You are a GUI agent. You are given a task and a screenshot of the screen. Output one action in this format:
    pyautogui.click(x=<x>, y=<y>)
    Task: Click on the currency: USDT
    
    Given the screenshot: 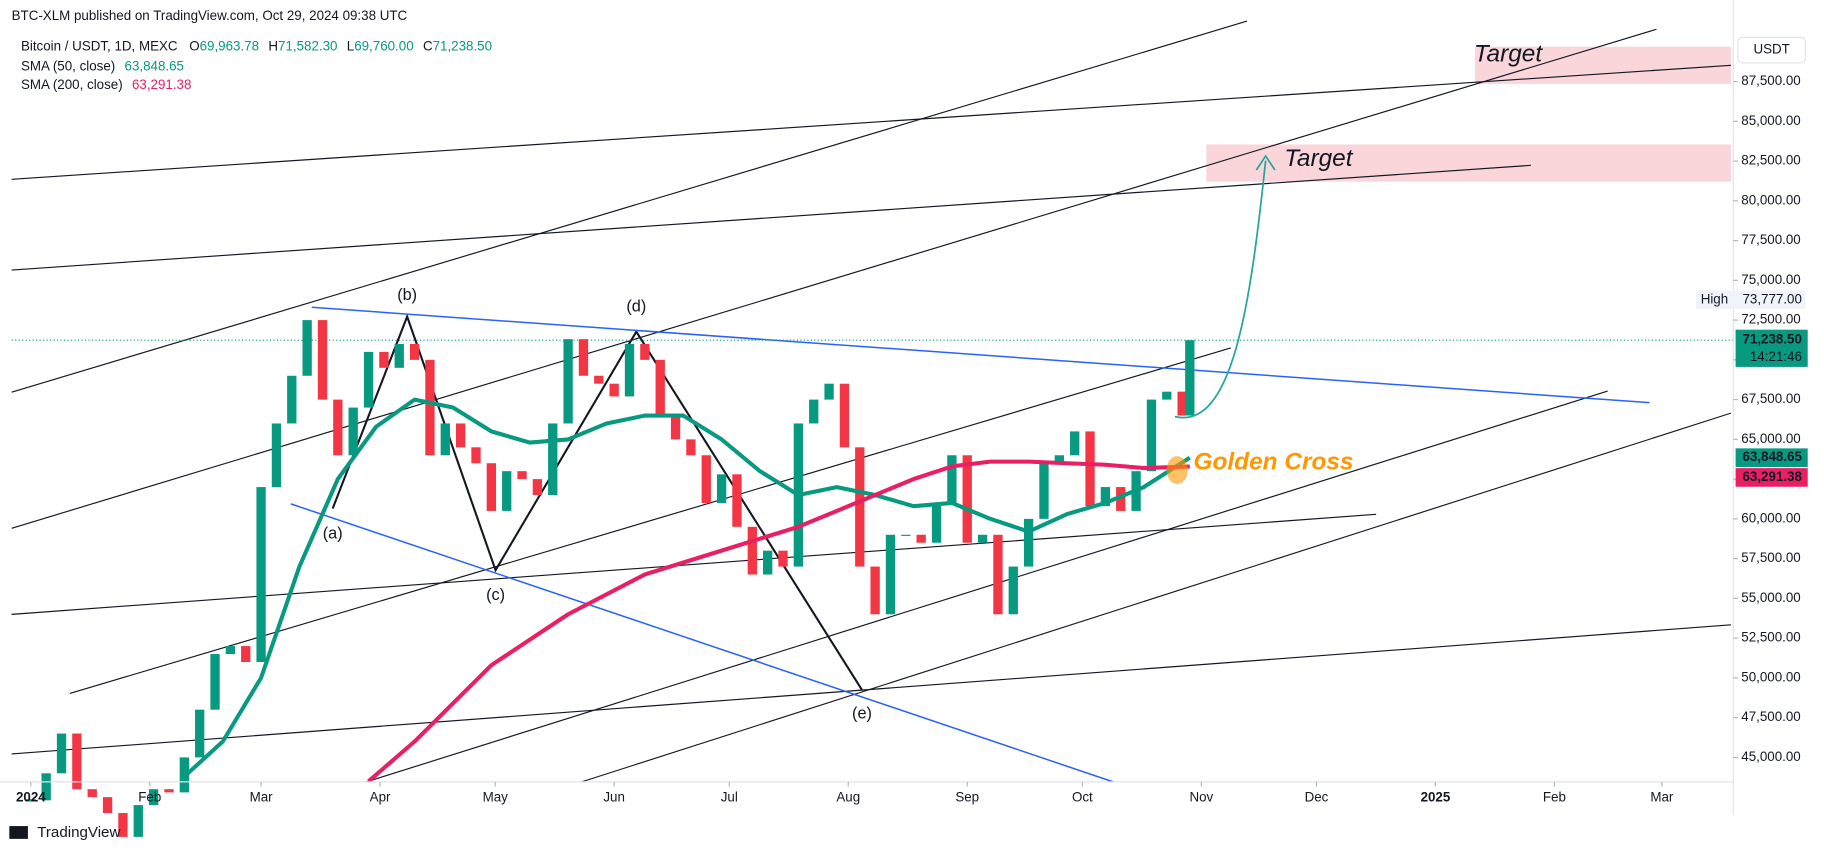 What is the action you would take?
    pyautogui.click(x=1771, y=49)
    